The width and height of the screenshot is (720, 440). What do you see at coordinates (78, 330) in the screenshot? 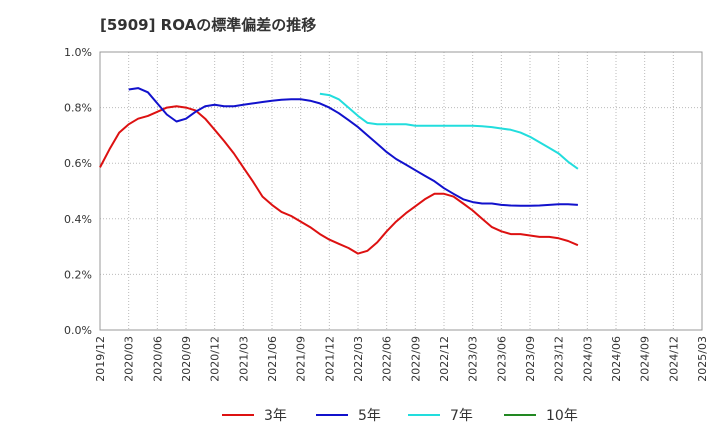
I see `y-tick-label: 0.0%` at bounding box center [78, 330].